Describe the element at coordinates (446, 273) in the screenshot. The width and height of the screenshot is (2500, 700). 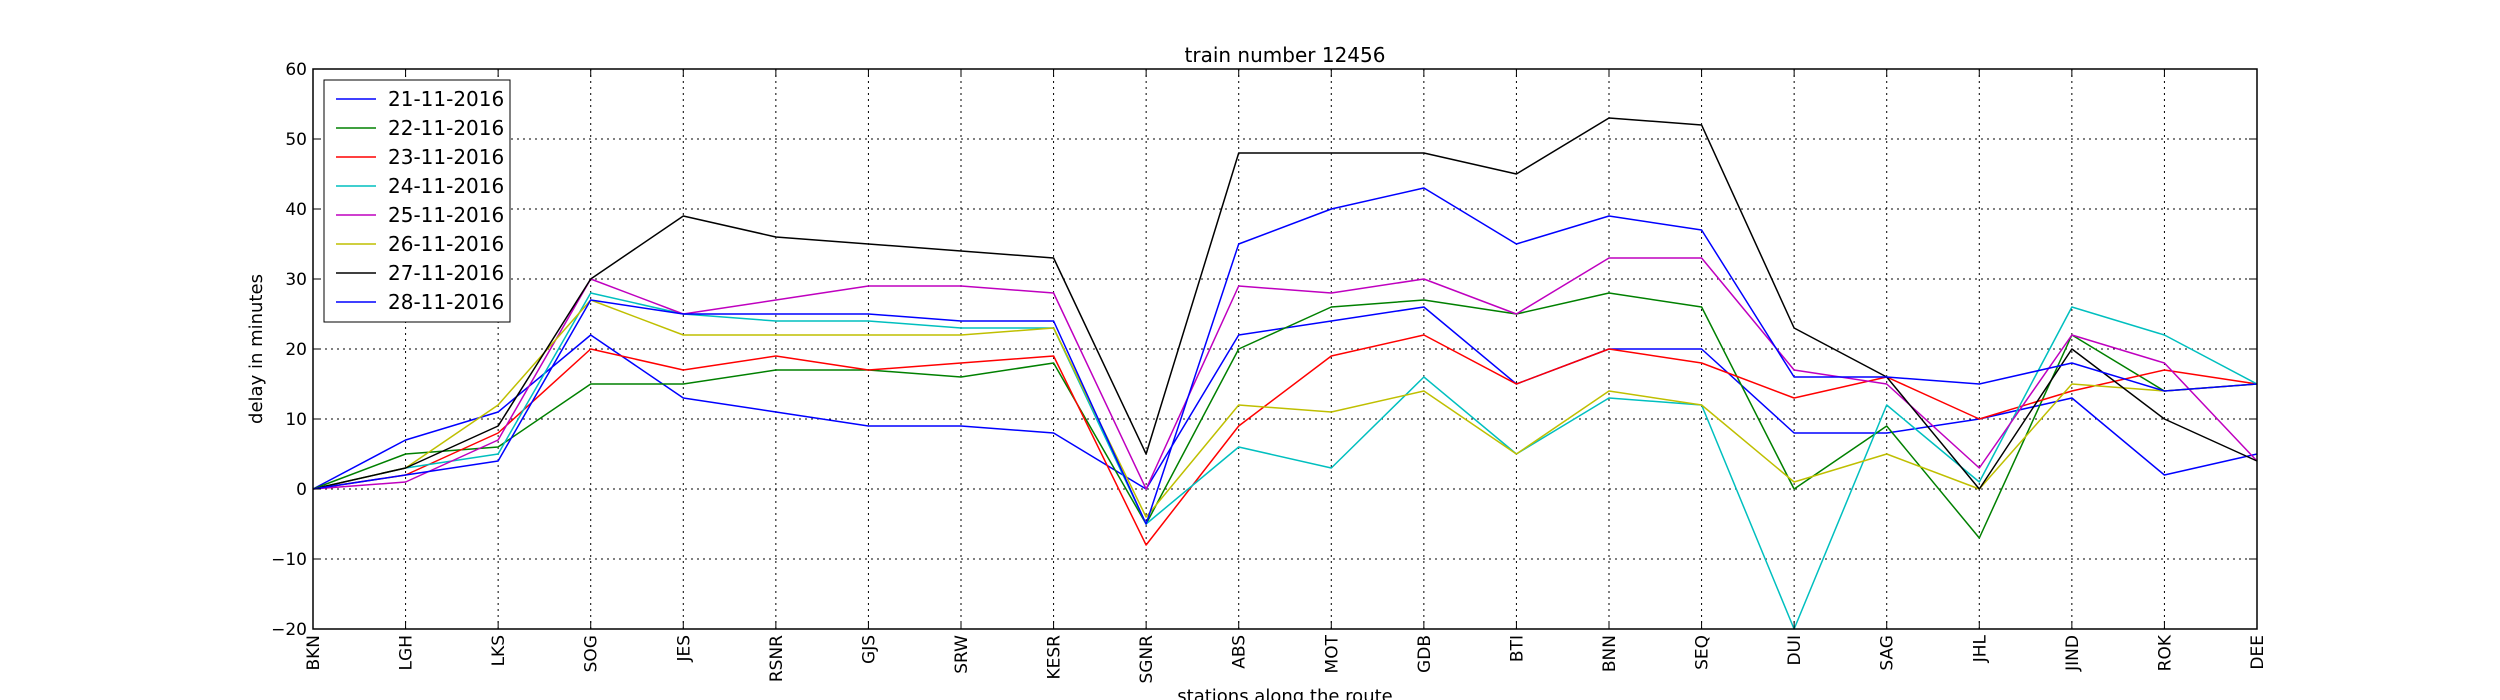
I see `legend-label: 27-11-2016` at that location.